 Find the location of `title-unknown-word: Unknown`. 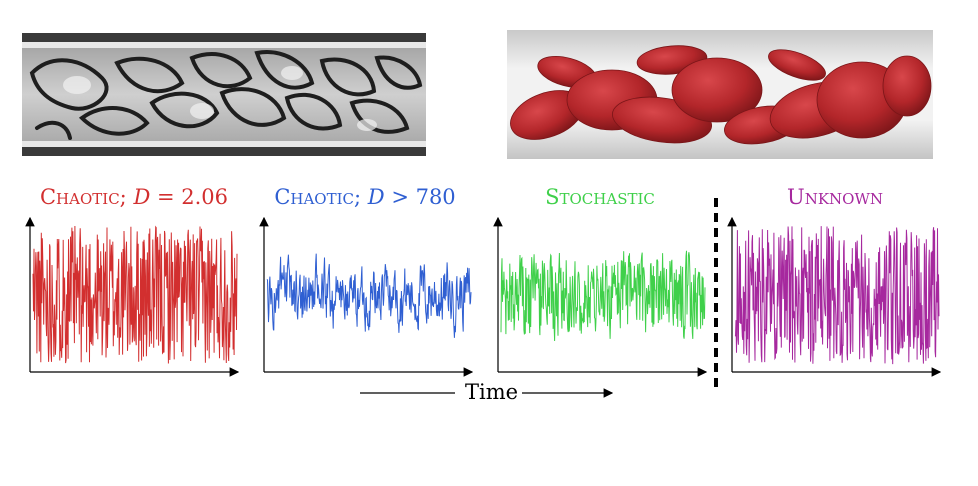

title-unknown-word: Unknown is located at coordinates (835, 197).